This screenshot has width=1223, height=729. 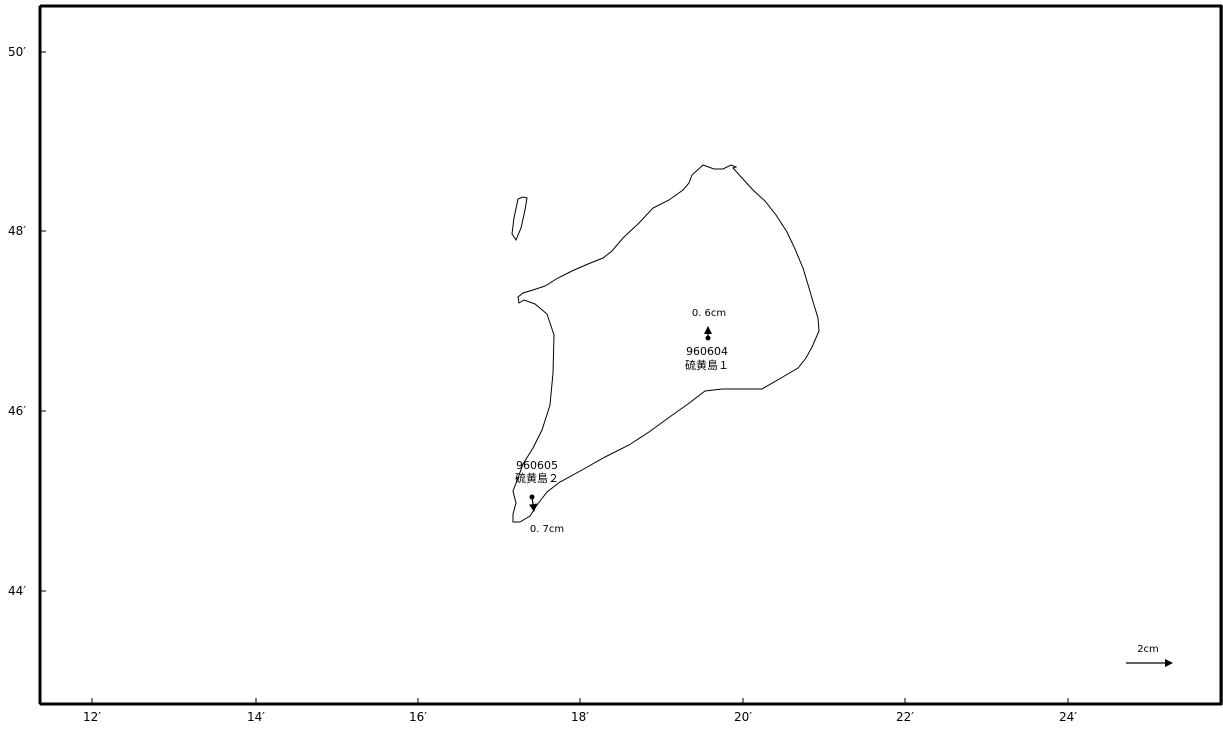 What do you see at coordinates (418, 717) in the screenshot?
I see `lon-label-16: 16′` at bounding box center [418, 717].